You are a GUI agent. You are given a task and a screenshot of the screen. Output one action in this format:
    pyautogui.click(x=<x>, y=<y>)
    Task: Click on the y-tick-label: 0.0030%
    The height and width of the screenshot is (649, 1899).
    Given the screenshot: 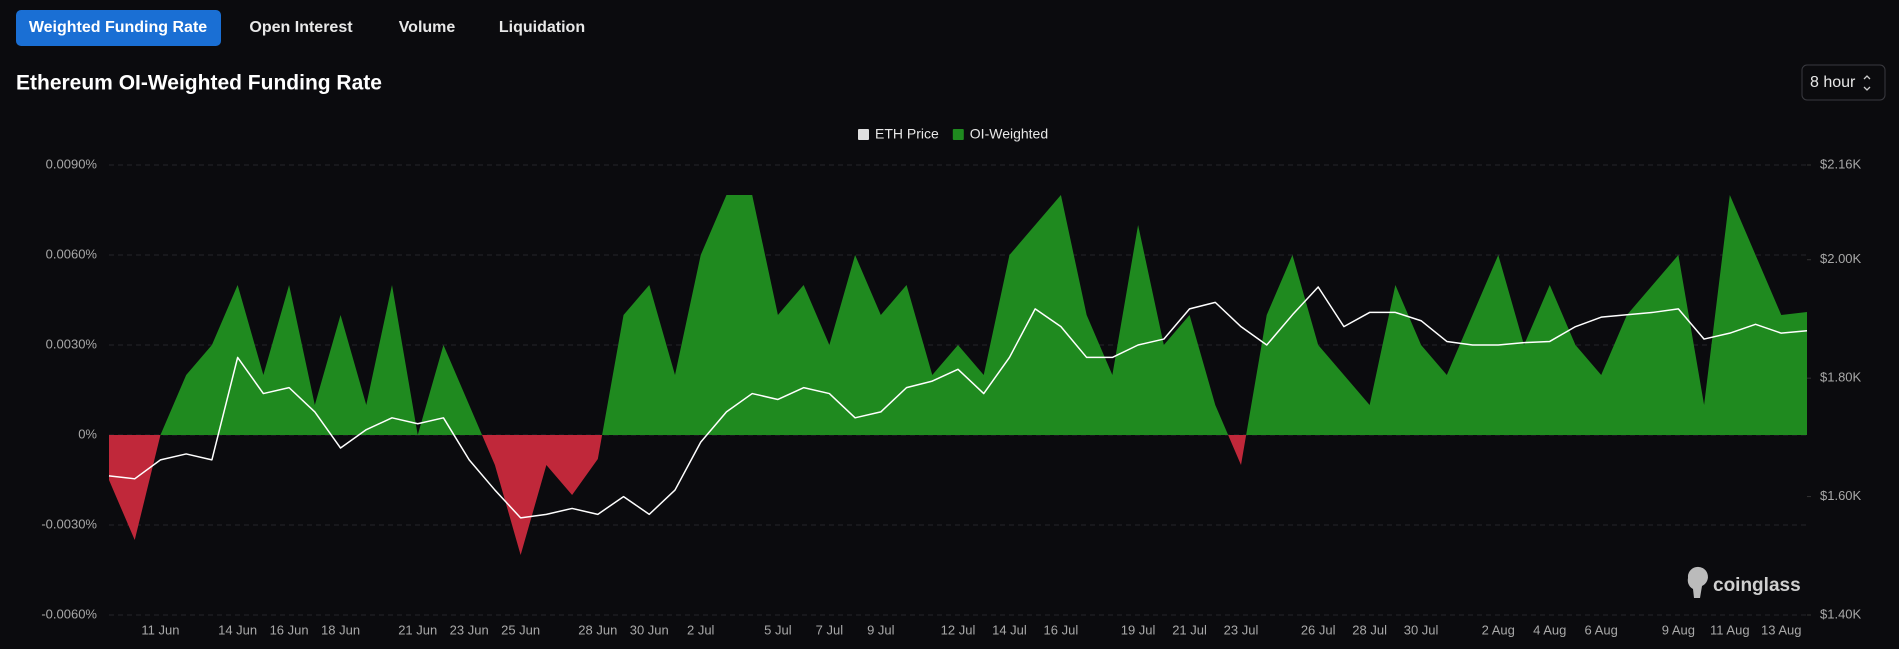 What is the action you would take?
    pyautogui.click(x=72, y=343)
    